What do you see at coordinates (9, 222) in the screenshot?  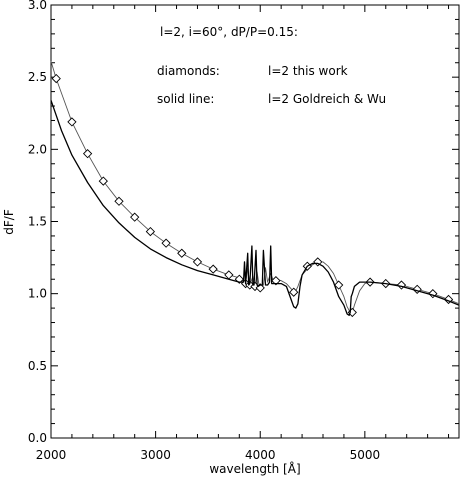 I see `y-axis-label: dF/F` at bounding box center [9, 222].